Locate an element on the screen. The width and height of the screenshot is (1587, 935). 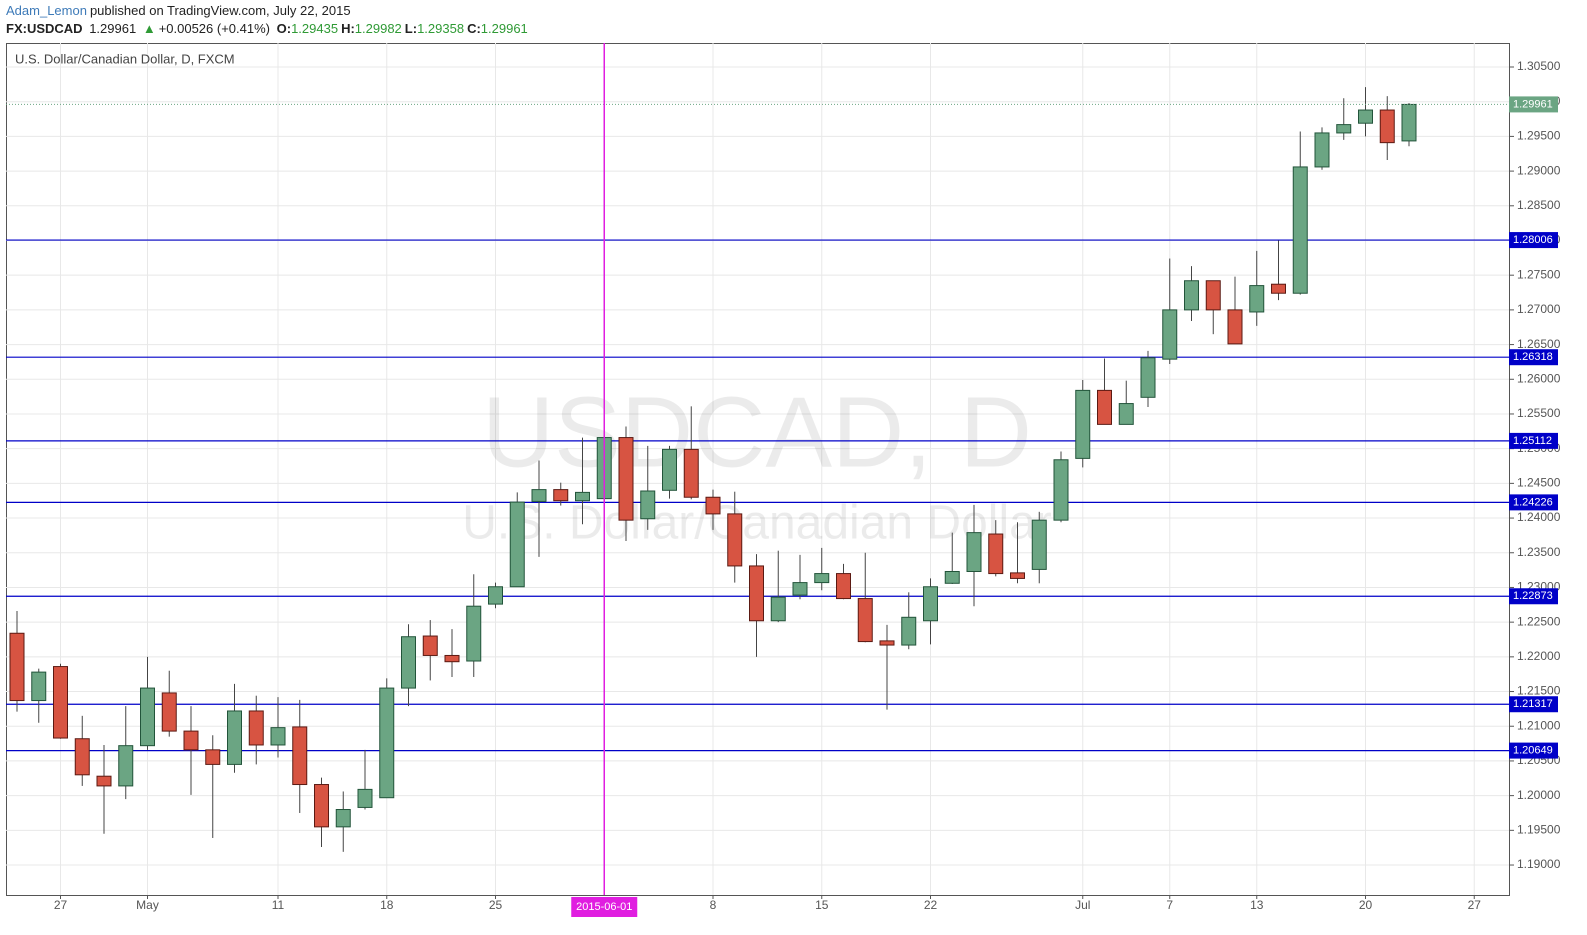
y-tick-label: 1.26000 is located at coordinates (1539, 378).